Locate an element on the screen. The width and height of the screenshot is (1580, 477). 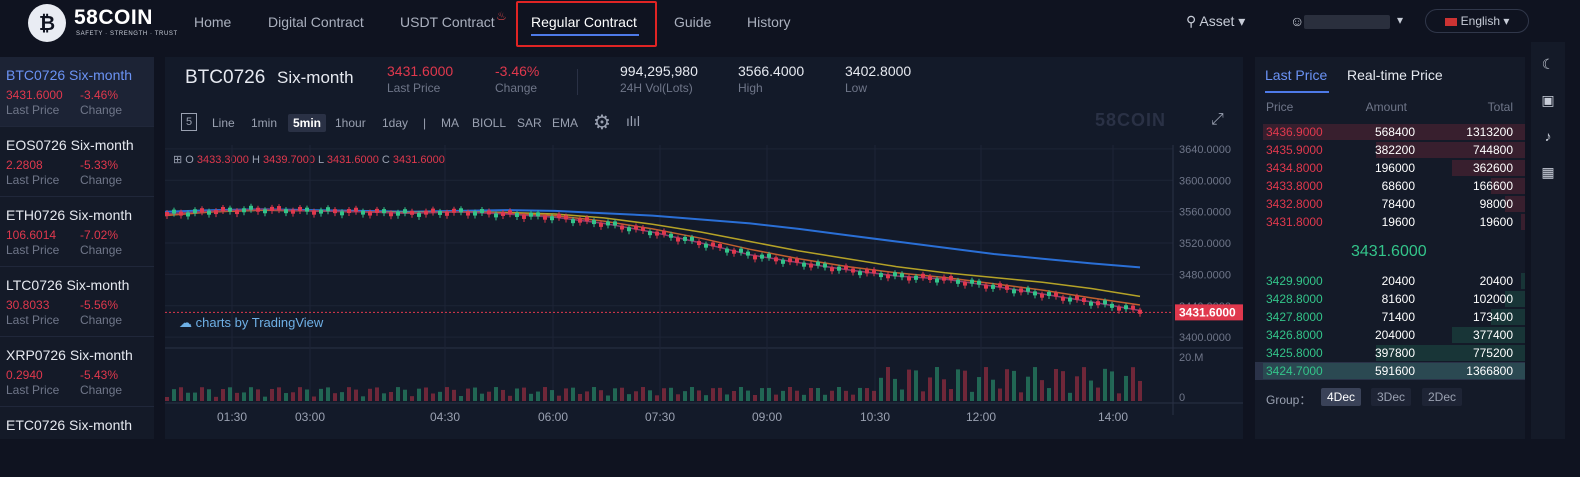
ask-row: 3435.9000 382200 744800 is located at coordinates (1390, 150).